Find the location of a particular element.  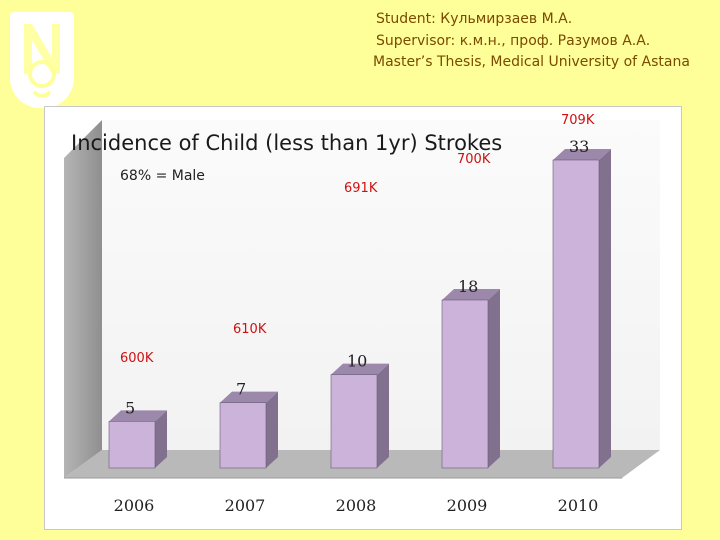

bar-2006 is located at coordinates (132, 445).